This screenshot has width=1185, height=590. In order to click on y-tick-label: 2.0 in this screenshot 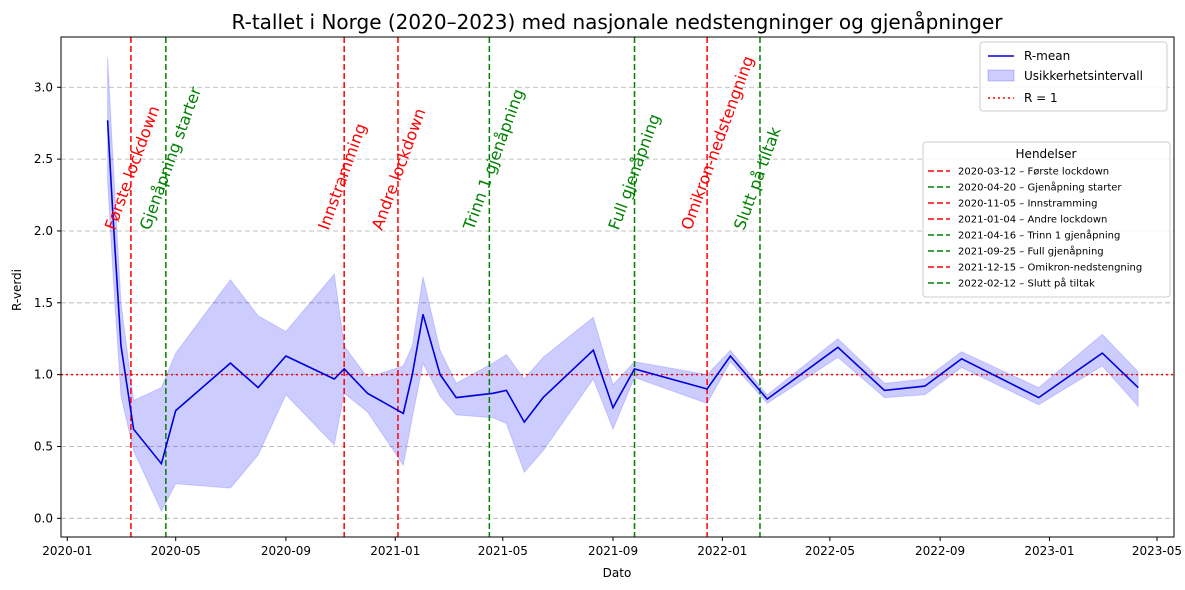, I will do `click(43, 231)`.